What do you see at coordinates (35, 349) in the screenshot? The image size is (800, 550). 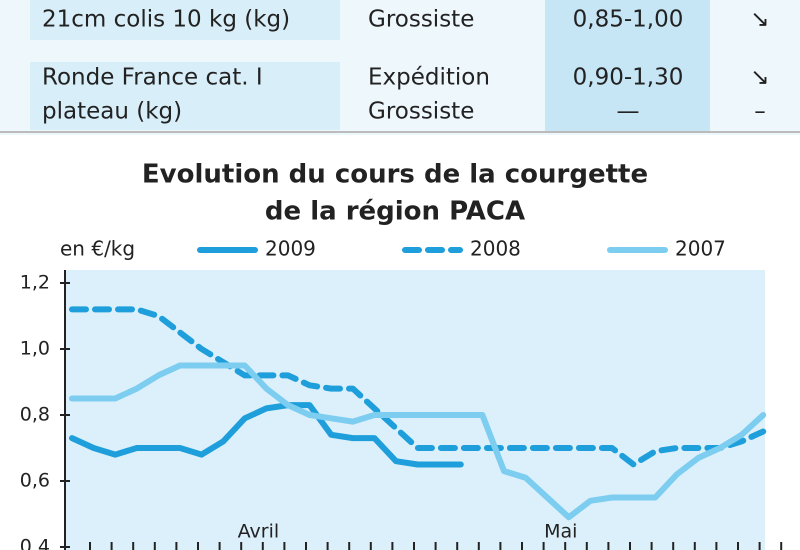 I see `y-tick-label: 1,0` at bounding box center [35, 349].